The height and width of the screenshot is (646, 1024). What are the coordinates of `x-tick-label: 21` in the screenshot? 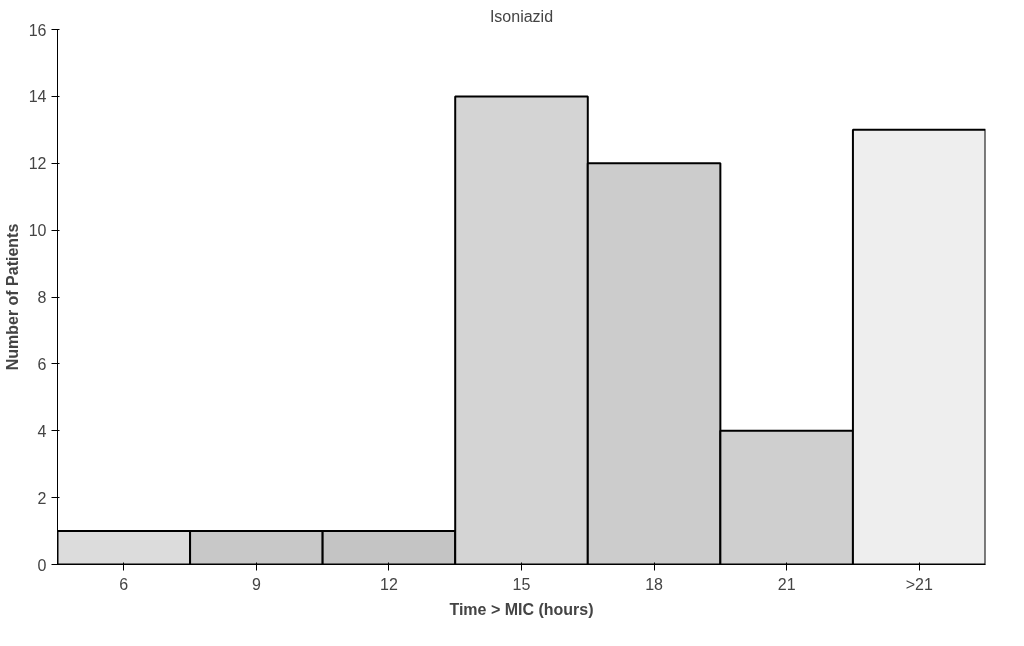 It's located at (786, 584).